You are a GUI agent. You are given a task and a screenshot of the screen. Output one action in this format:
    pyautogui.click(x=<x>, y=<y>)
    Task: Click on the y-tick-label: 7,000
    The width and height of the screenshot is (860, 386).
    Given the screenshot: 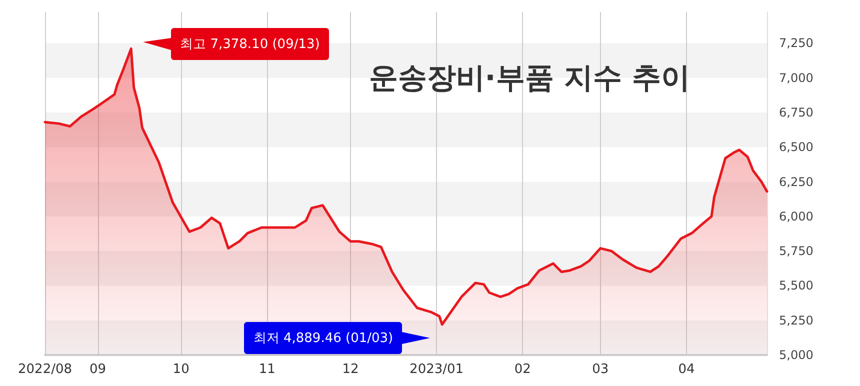 What is the action you would take?
    pyautogui.click(x=796, y=77)
    